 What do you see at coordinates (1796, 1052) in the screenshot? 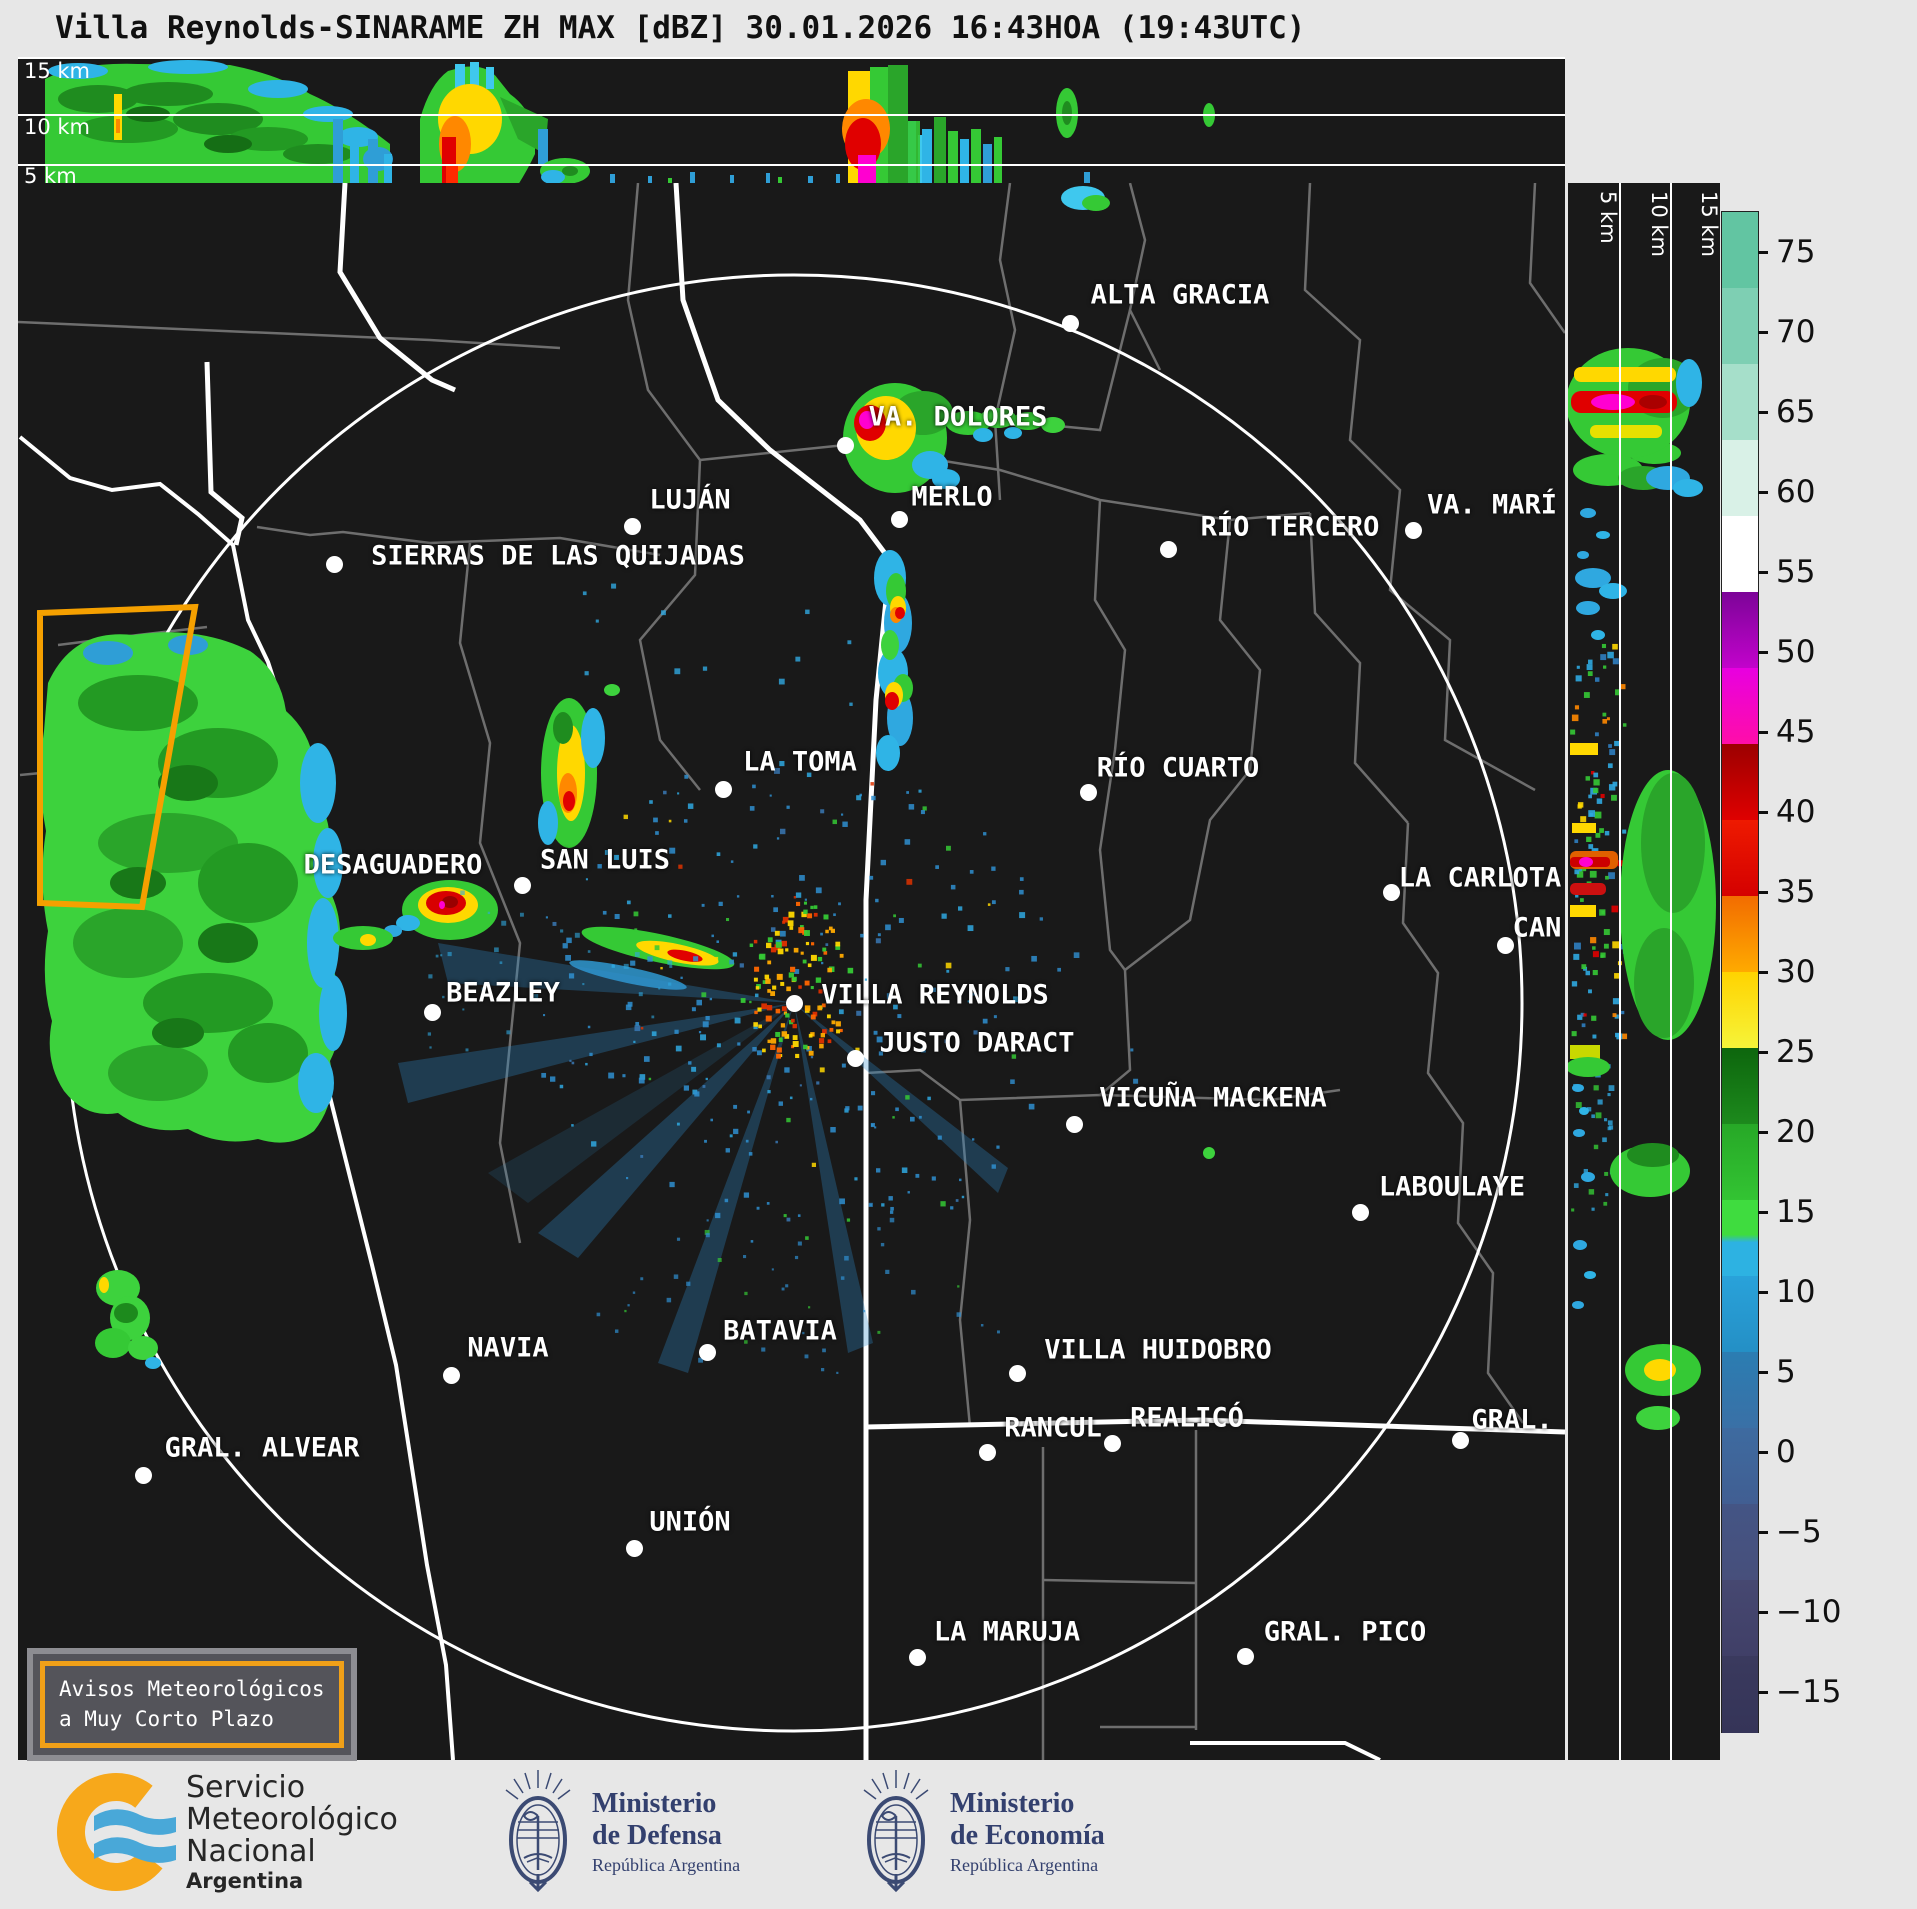
I see `colorbar-tick-label: 25` at bounding box center [1796, 1052].